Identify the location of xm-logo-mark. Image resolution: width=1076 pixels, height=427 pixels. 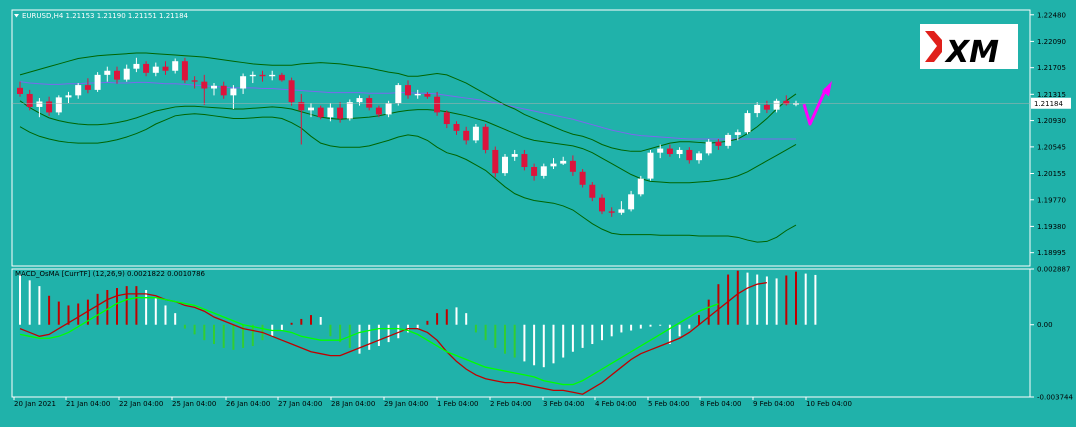
(933, 46).